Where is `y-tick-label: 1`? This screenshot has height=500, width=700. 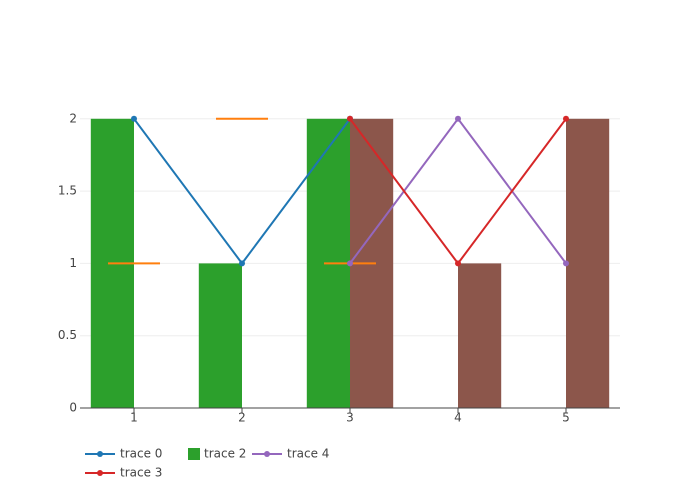
y-tick-label: 1 is located at coordinates (73, 263).